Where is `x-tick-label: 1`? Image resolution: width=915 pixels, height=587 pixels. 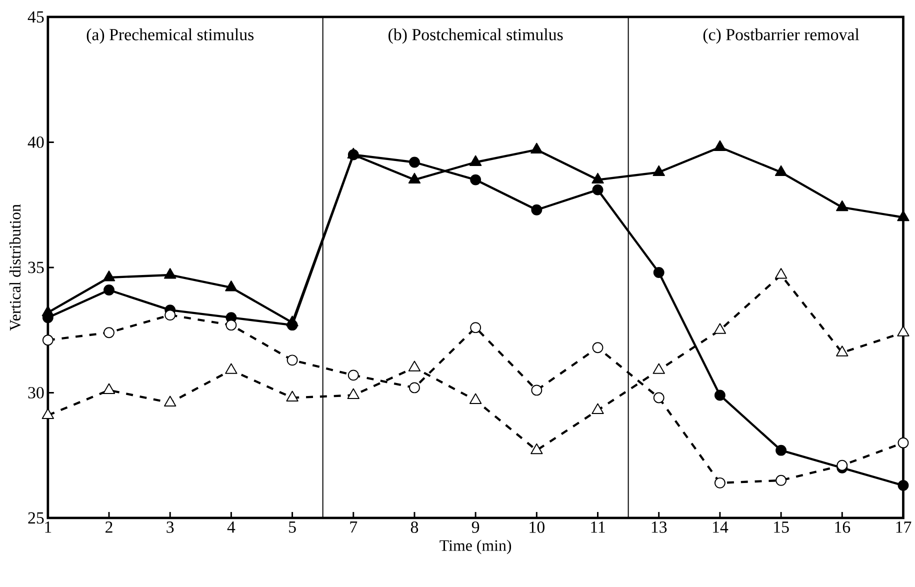 x-tick-label: 1 is located at coordinates (48, 527).